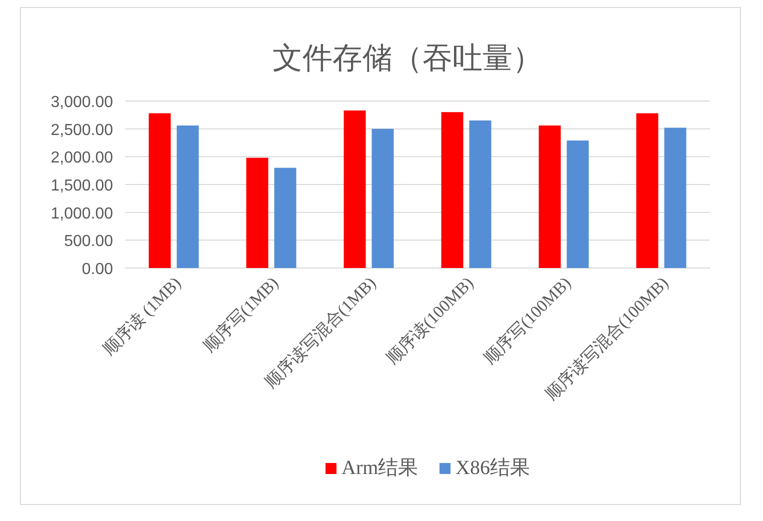 This screenshot has width=763, height=521. I want to click on y-tick-label: 500.00, so click(89, 241).